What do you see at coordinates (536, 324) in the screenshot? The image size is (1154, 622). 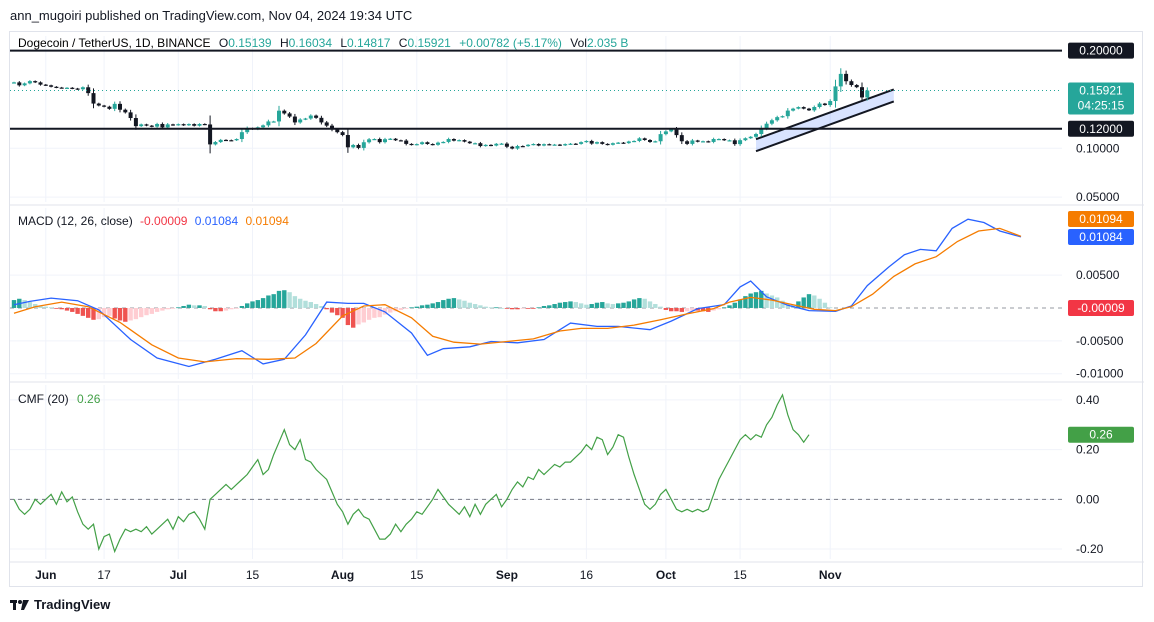 I see `macd-grid` at bounding box center [536, 324].